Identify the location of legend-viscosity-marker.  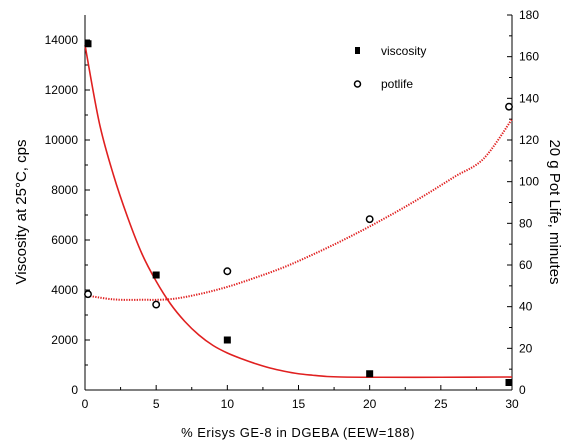
(357, 50).